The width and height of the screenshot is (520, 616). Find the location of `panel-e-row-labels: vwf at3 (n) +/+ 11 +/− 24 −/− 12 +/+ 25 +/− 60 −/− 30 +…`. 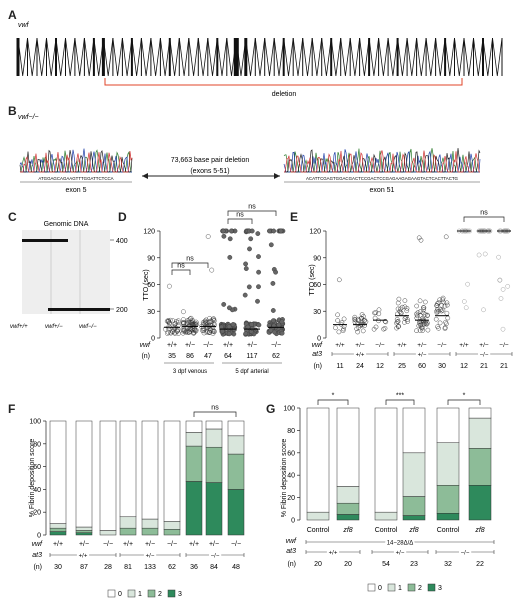

panel-e-row-labels: vwf at3 (n) +/+ 11 +/− 24 −/− 12 +/+ 25 +/− 60 −/− 30 +… is located at coordinates (412, 356).